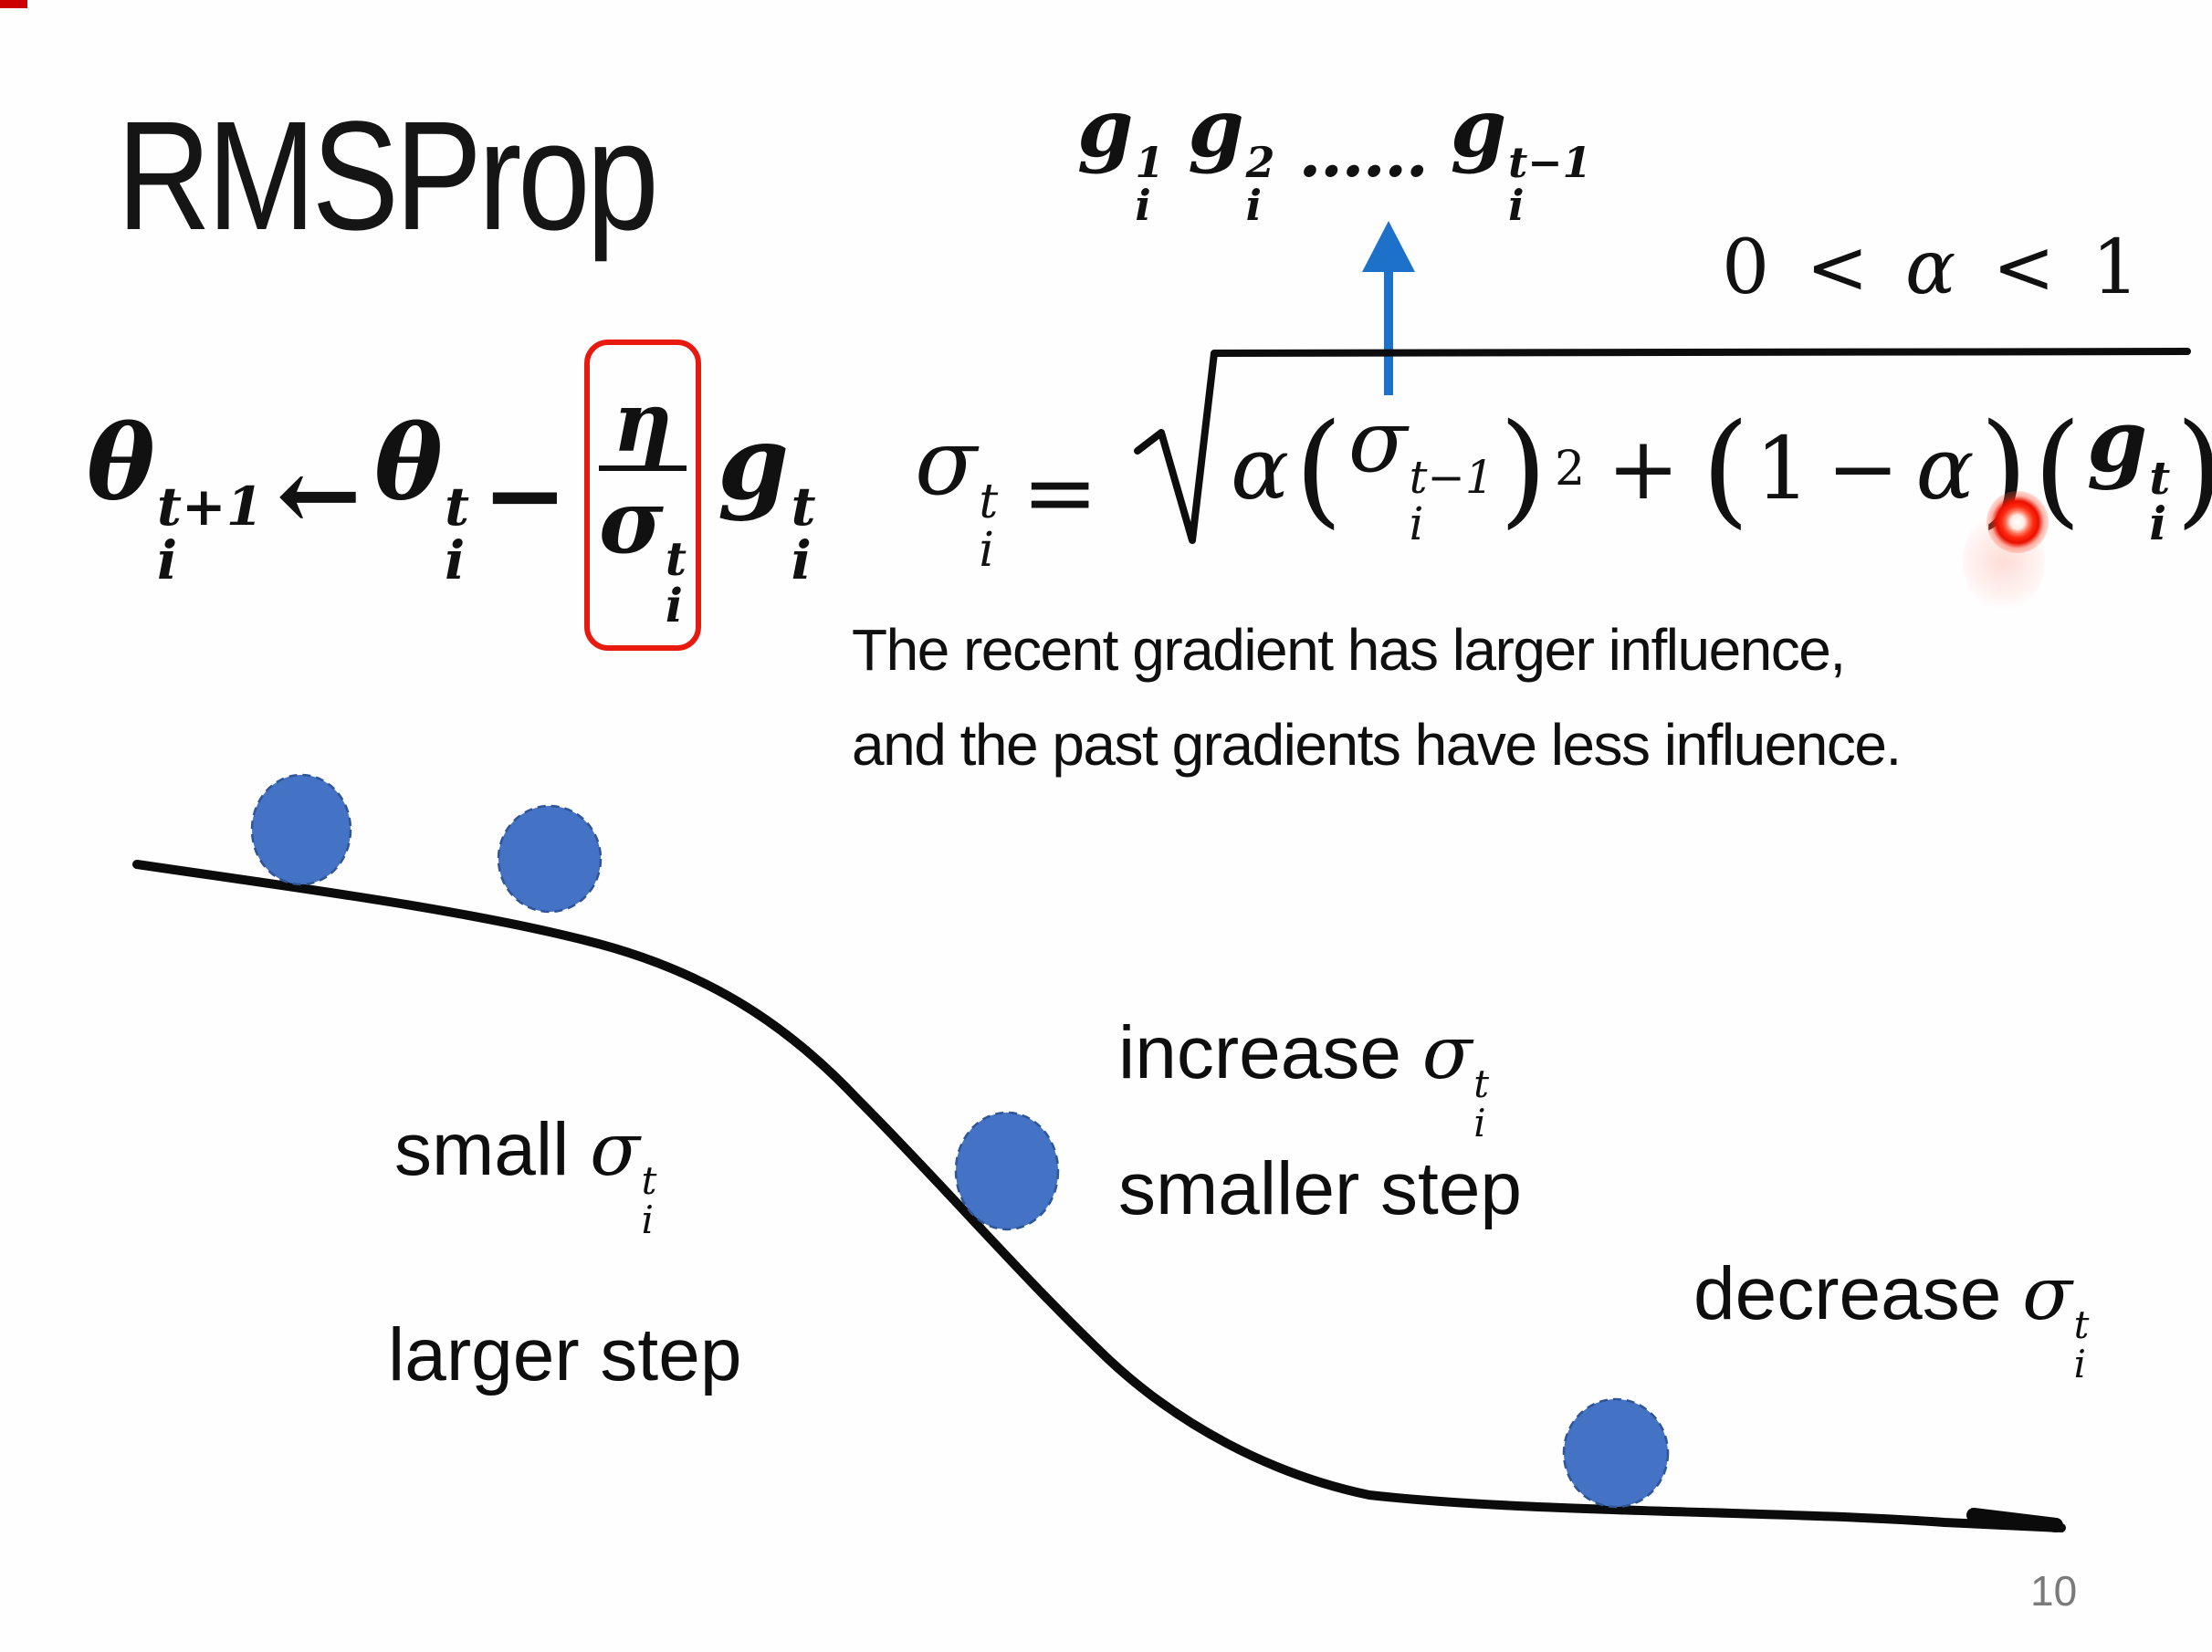 This screenshot has height=1652, width=2212. Describe the element at coordinates (642, 469) in the screenshot. I see `fraction-bar` at that location.